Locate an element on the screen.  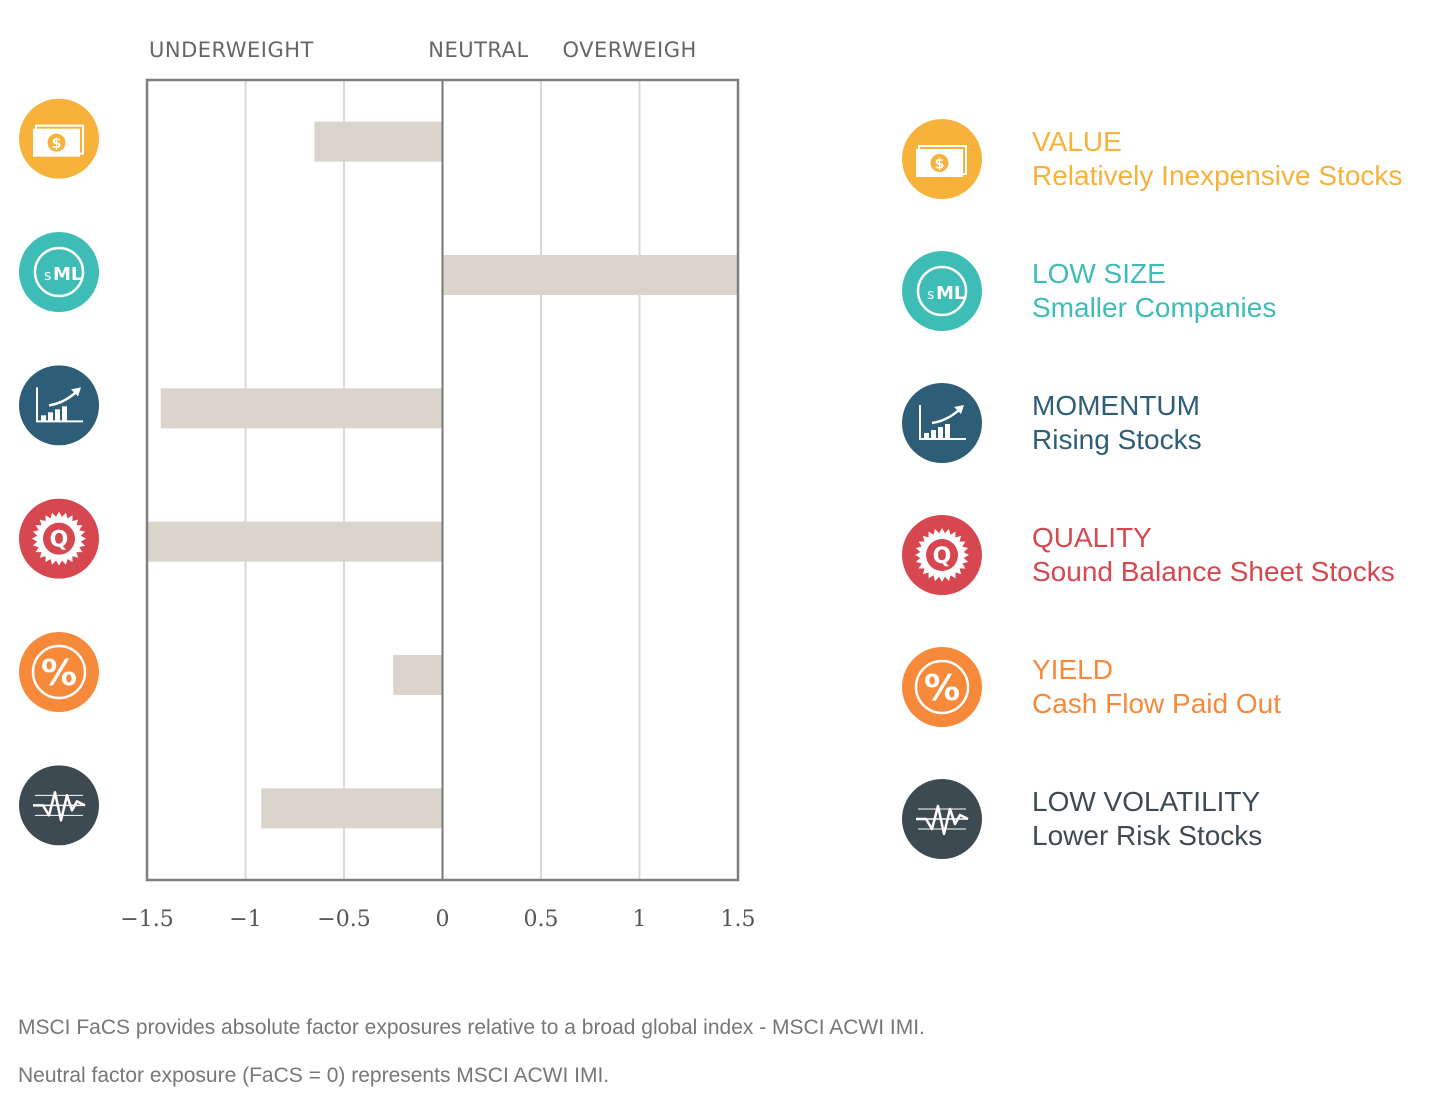
legend-description: Rising Stocks is located at coordinates (1117, 439).